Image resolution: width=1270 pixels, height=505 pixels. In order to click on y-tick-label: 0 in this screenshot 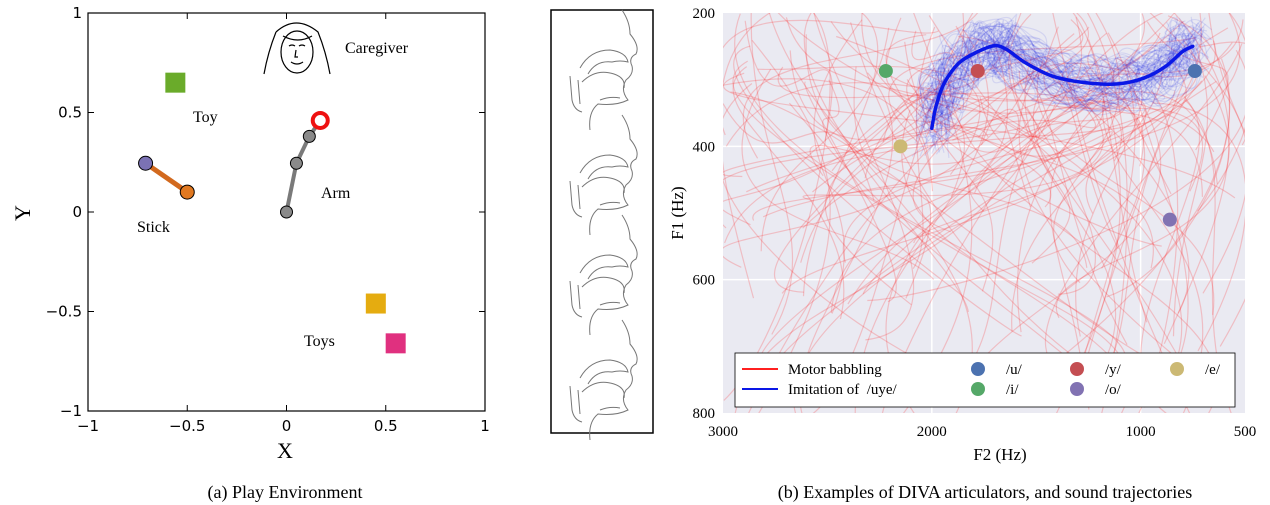, I will do `click(77, 212)`.